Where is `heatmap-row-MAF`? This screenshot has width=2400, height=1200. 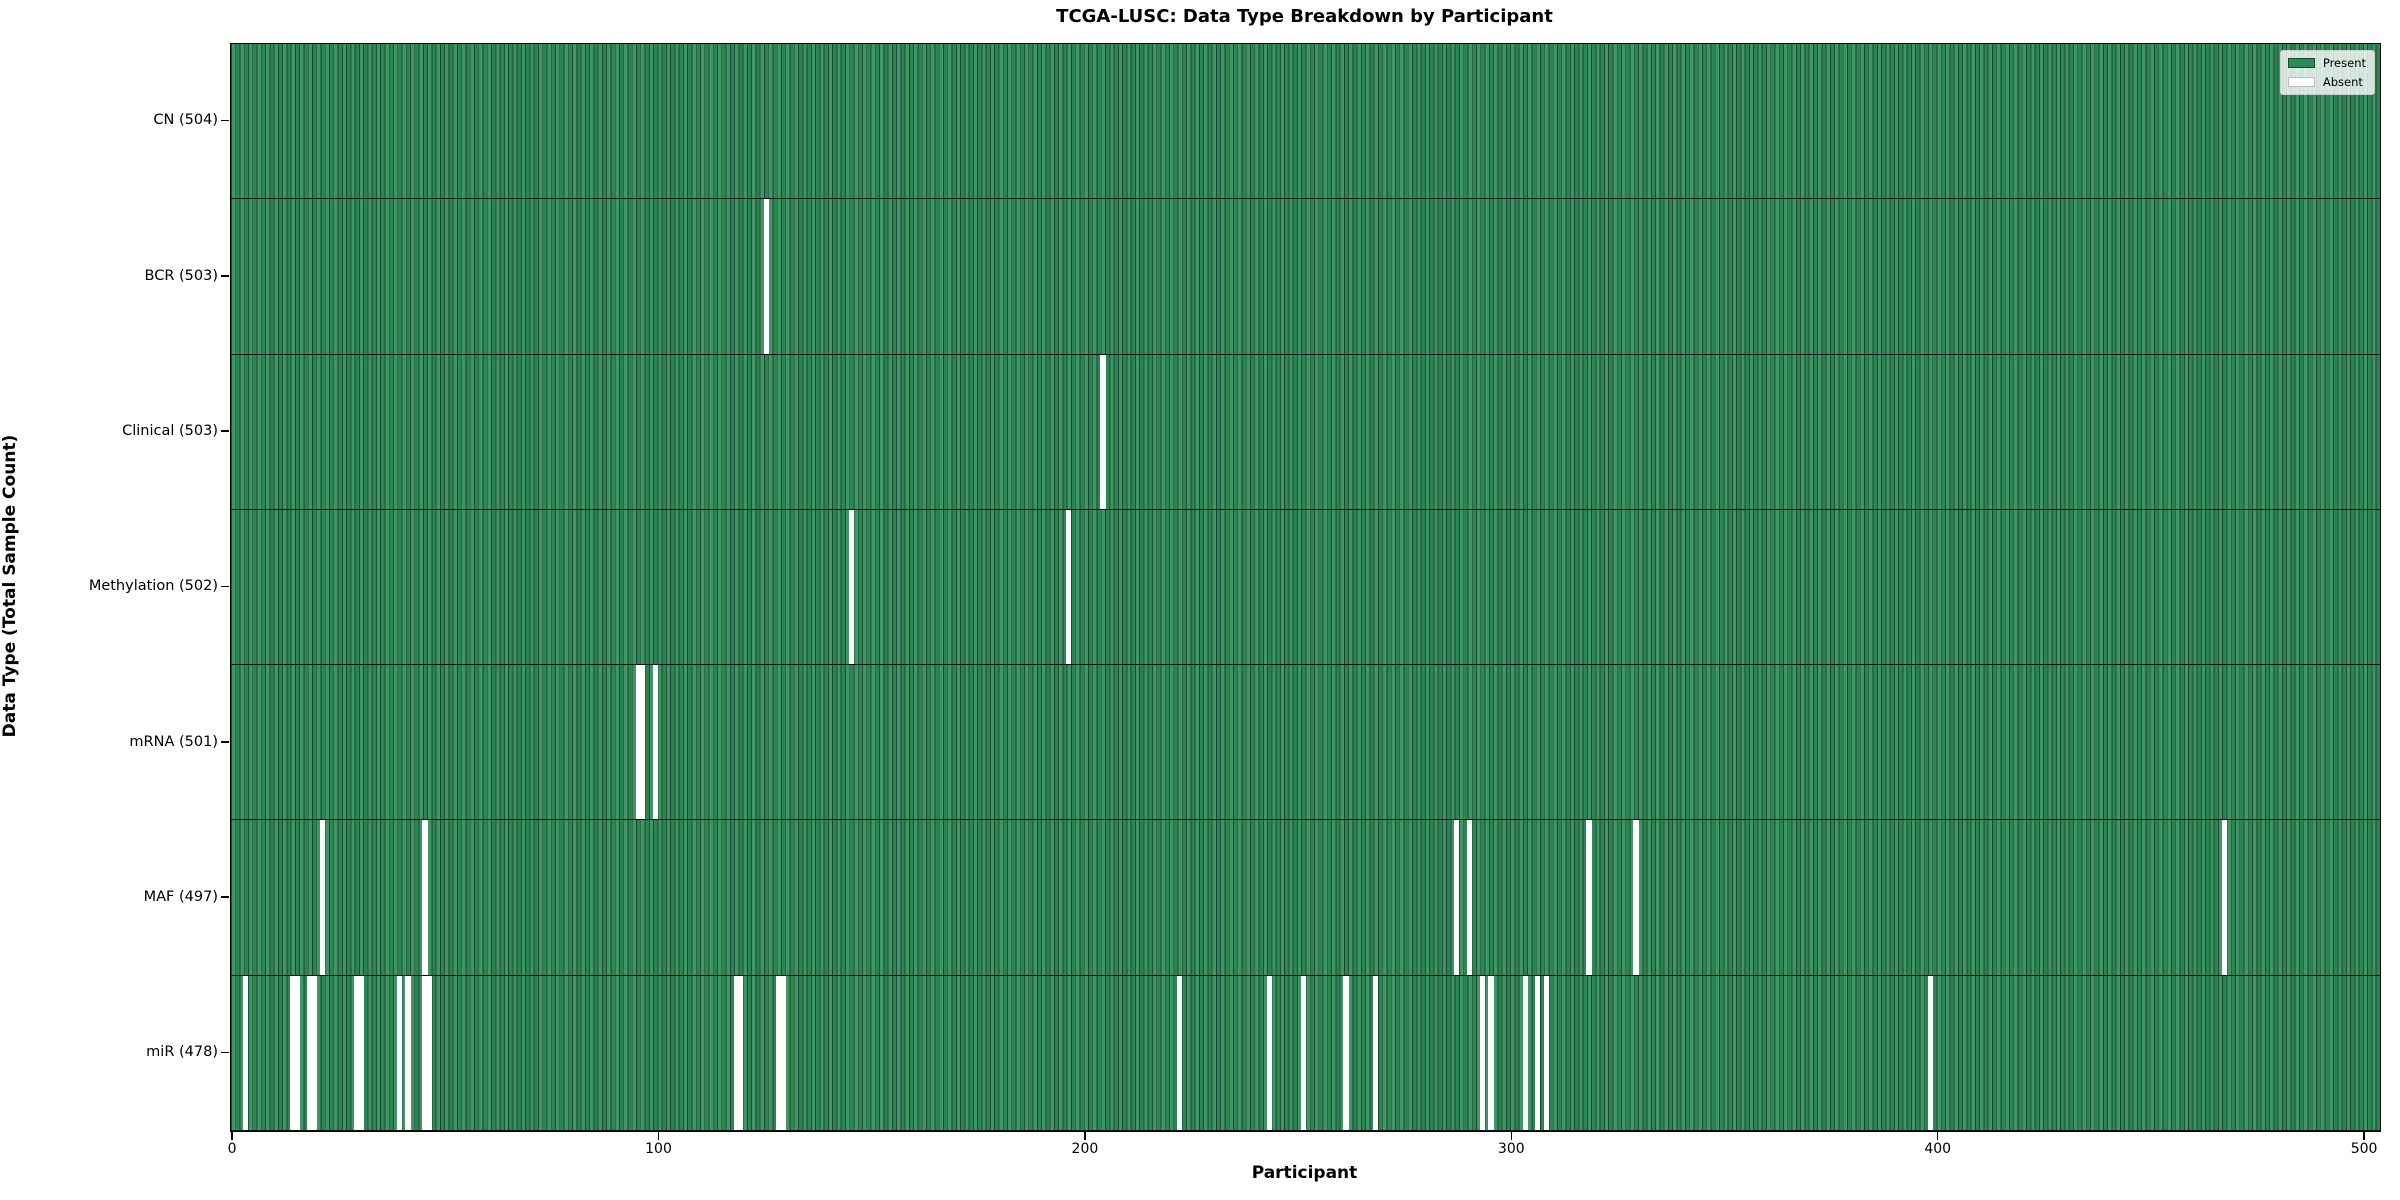 heatmap-row-MAF is located at coordinates (1305, 898).